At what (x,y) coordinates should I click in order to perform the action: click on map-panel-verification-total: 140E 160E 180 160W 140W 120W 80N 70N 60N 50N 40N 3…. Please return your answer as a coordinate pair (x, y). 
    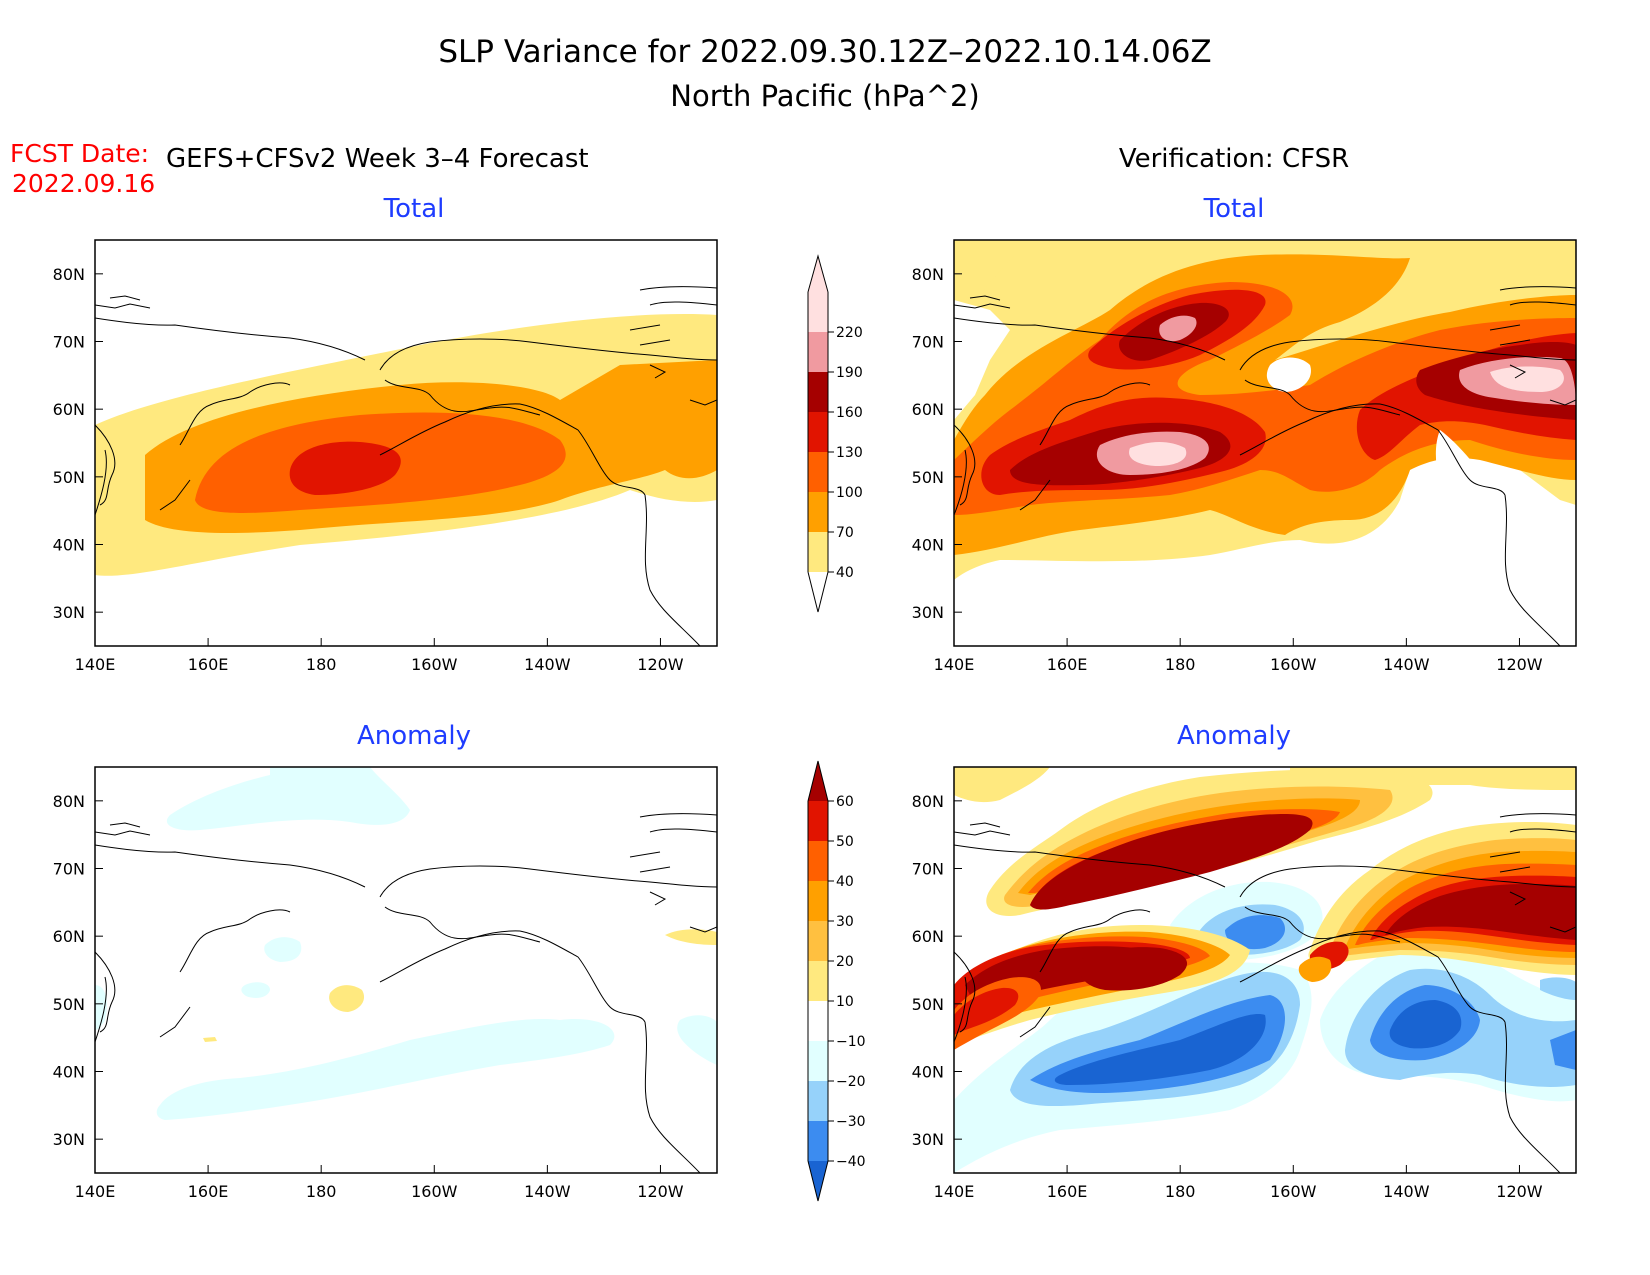
    Looking at the image, I should click on (1244, 456).